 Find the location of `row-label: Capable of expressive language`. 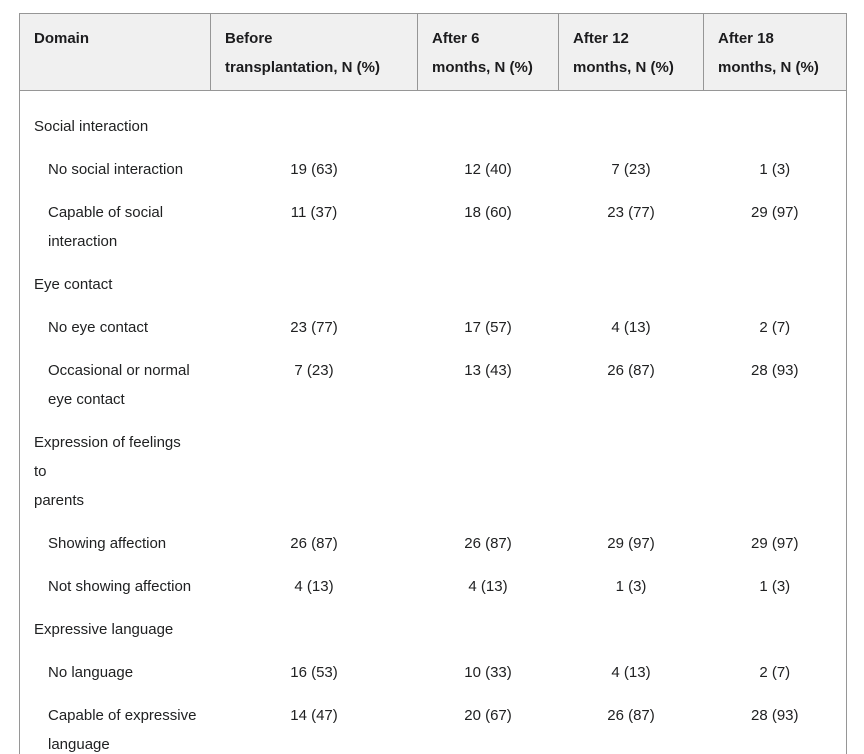

row-label: Capable of expressive language is located at coordinates (122, 730).